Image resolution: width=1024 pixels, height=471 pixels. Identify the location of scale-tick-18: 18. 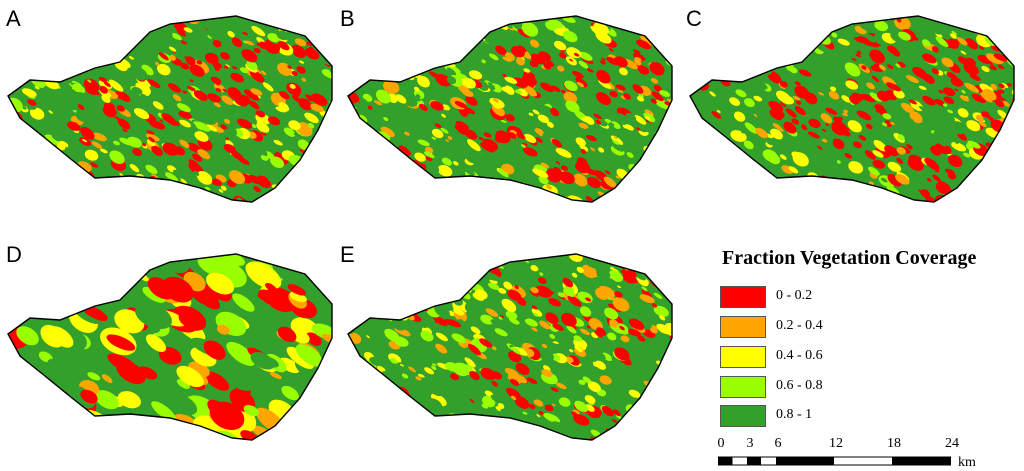
(894, 443).